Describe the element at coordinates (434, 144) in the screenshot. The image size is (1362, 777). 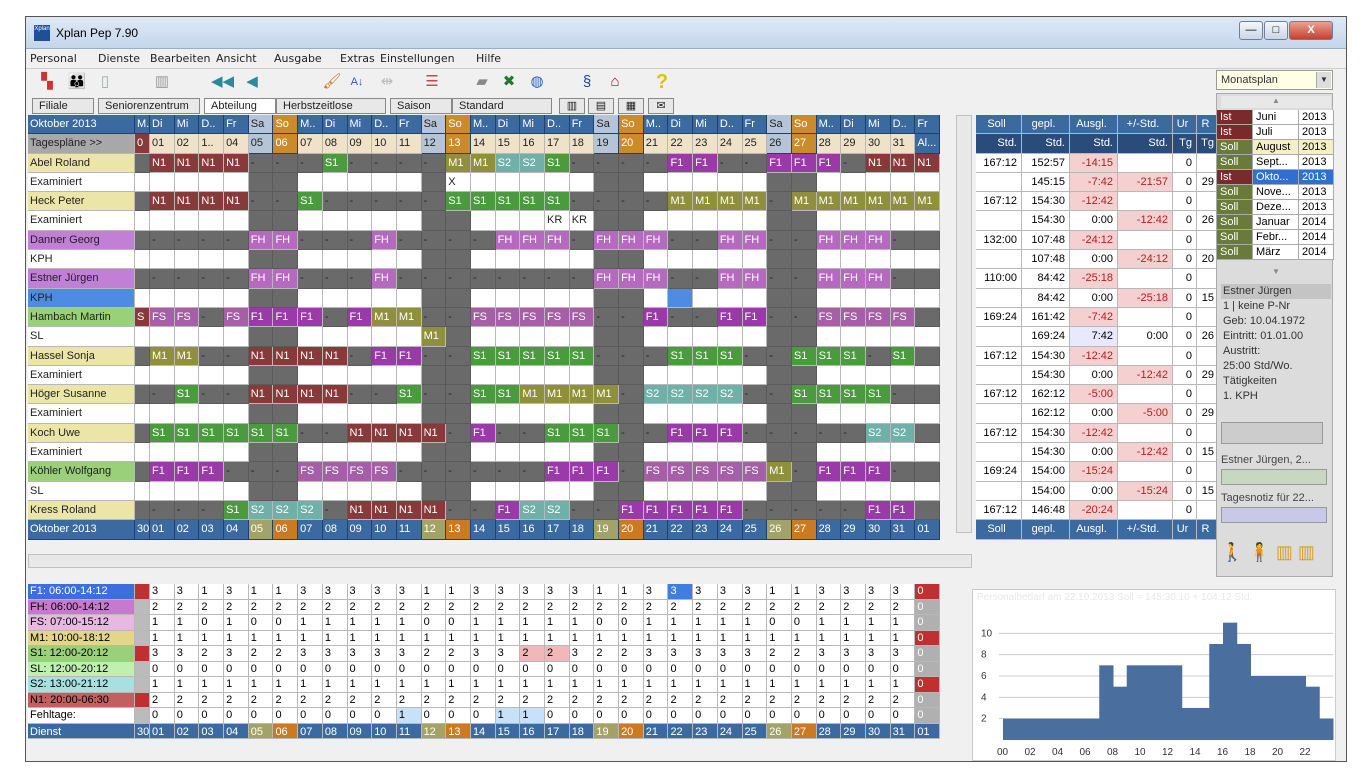
I see `day-header: 12` at that location.